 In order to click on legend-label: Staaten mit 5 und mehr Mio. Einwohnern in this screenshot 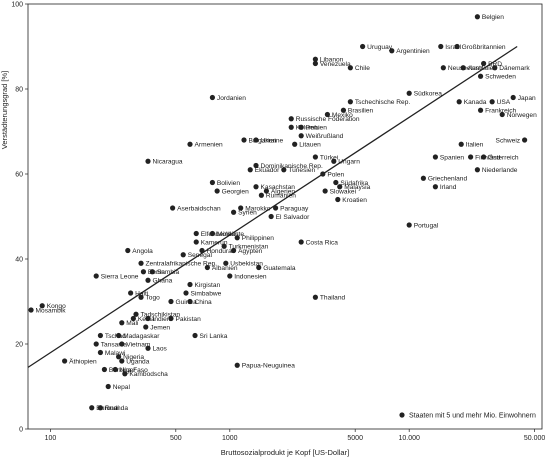, I will do `click(472, 416)`.